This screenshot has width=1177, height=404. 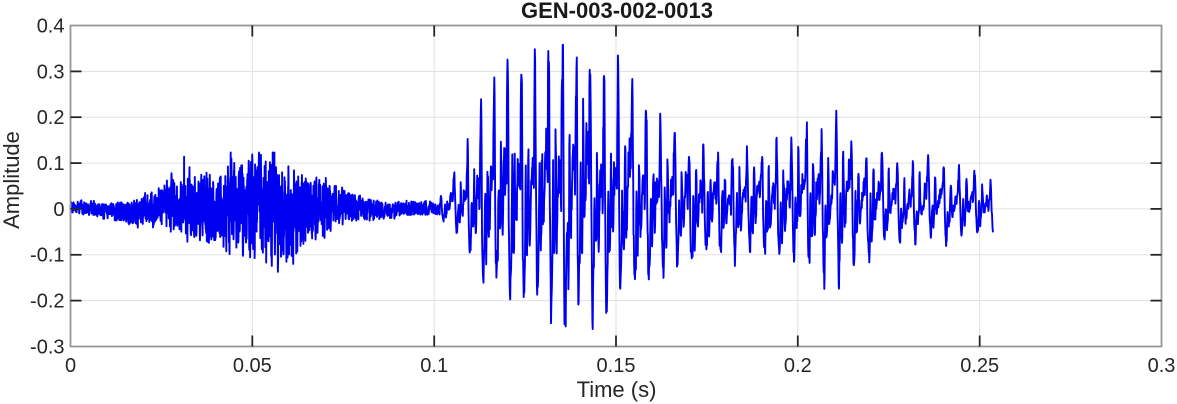 What do you see at coordinates (617, 11) in the screenshot?
I see `svg-text: GEN-003-002-0013` at bounding box center [617, 11].